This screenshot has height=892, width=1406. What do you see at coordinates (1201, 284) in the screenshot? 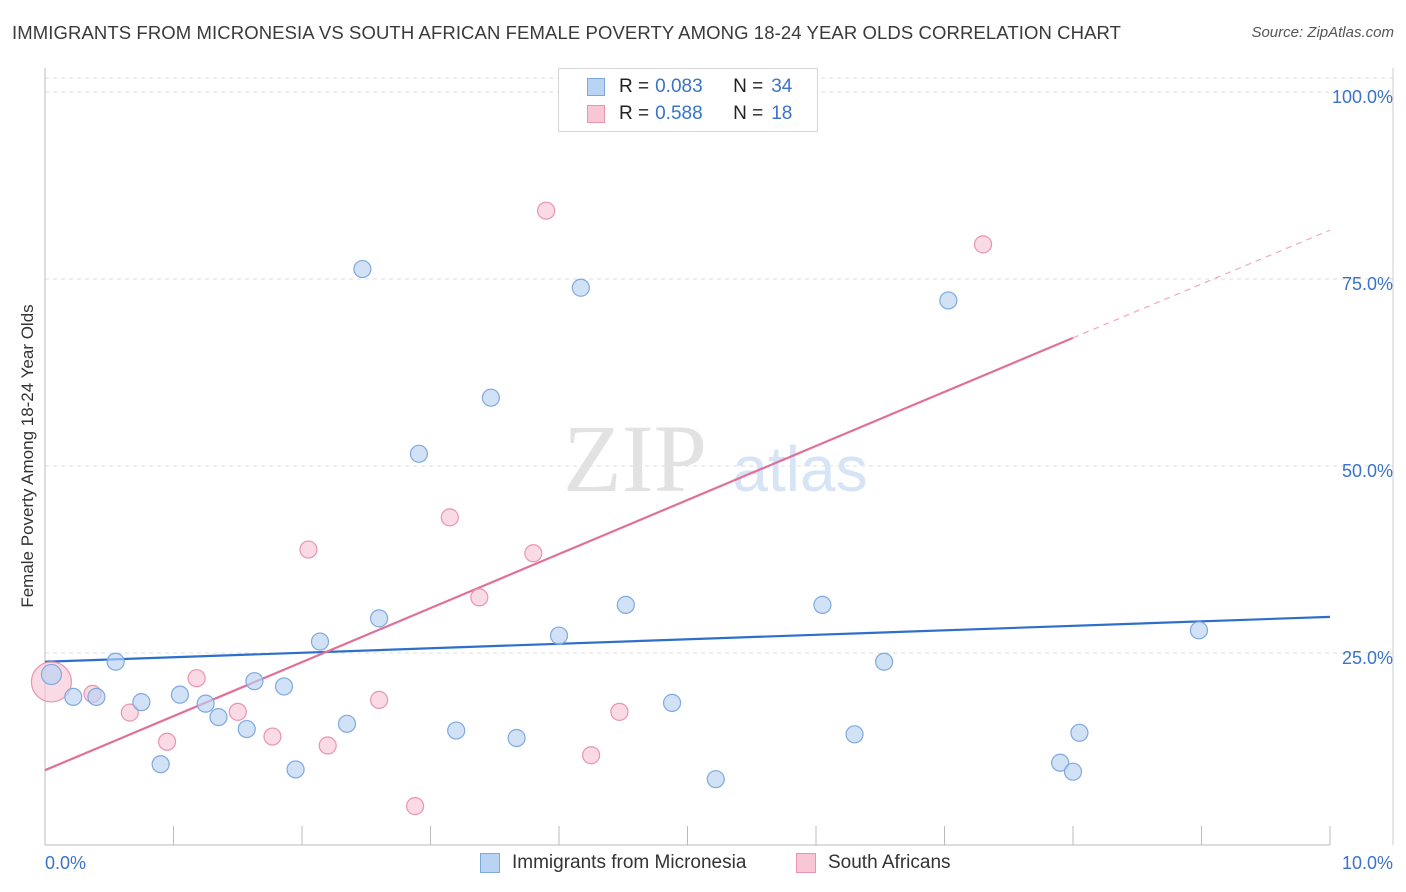
I see `trend-line-extension` at bounding box center [1201, 284].